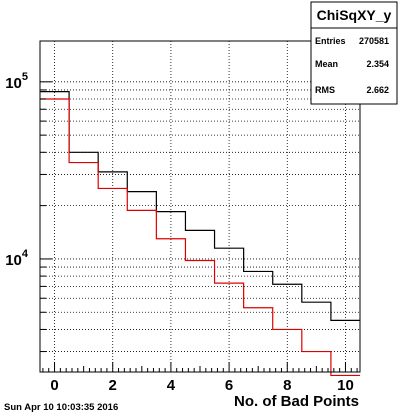  I want to click on stats-entries-label: Entries, so click(330, 41).